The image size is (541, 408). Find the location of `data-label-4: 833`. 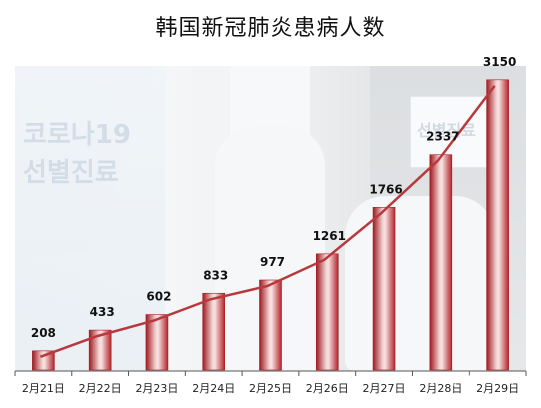

data-label-4: 833 is located at coordinates (215, 275).